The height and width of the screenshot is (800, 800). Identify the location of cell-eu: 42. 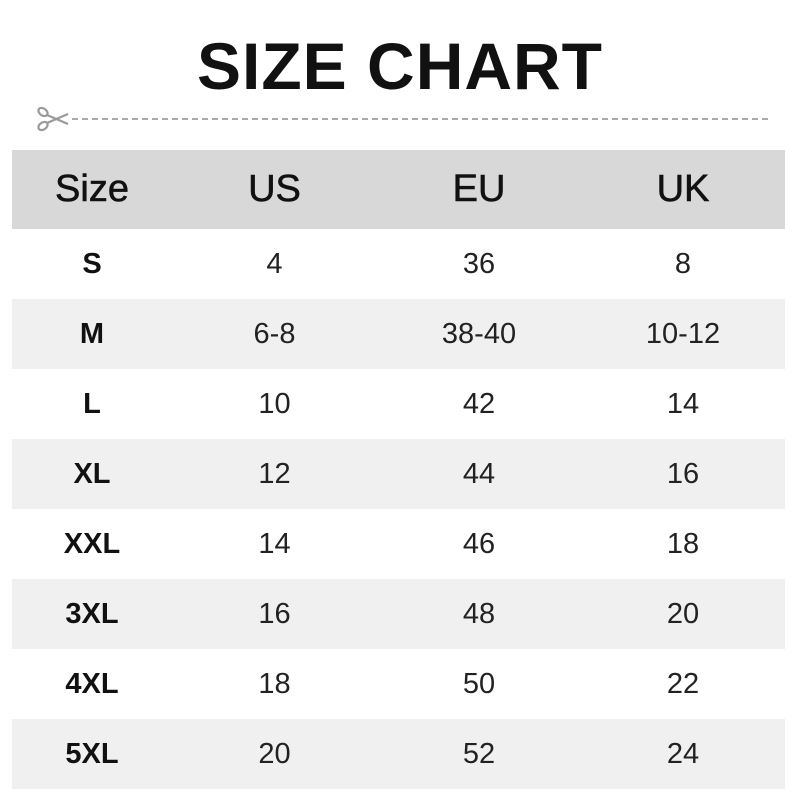
(479, 403).